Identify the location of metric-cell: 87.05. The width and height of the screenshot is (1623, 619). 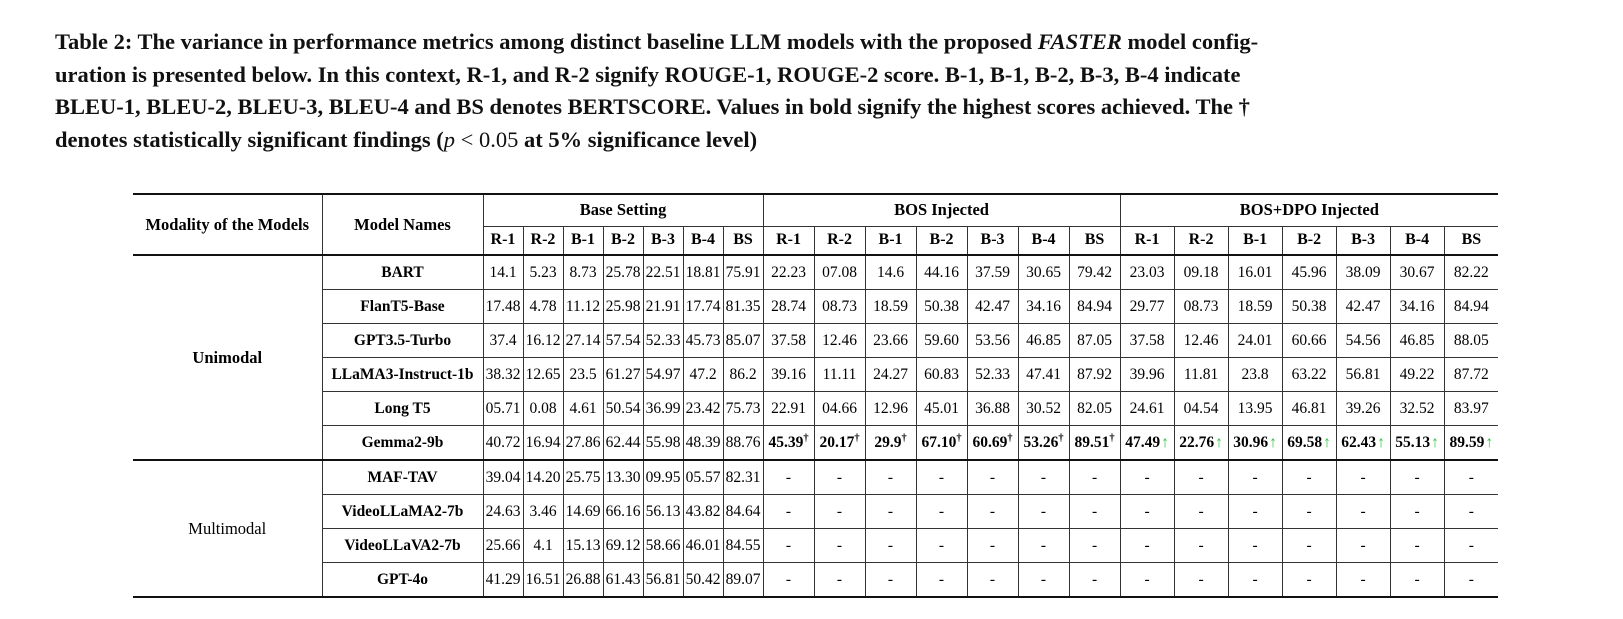
(1094, 340).